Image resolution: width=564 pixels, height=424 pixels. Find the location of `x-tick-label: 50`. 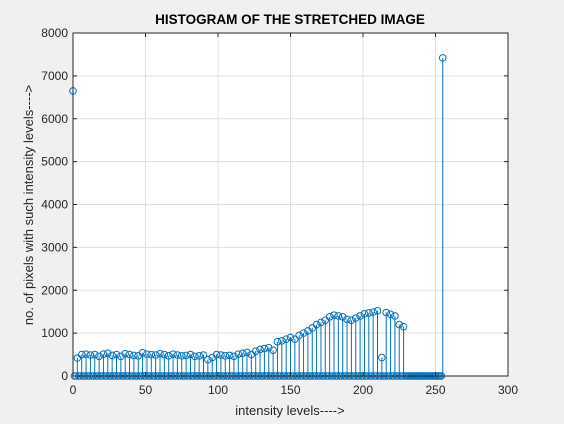

x-tick-label: 50 is located at coordinates (146, 390).